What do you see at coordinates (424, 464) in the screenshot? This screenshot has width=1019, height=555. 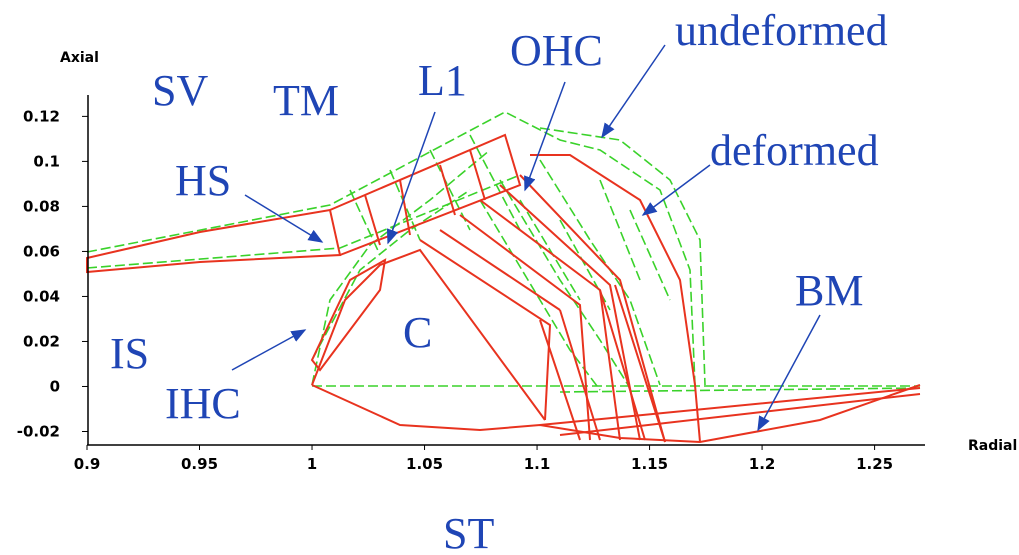 I see `x-tick-label: 1.05` at bounding box center [424, 464].